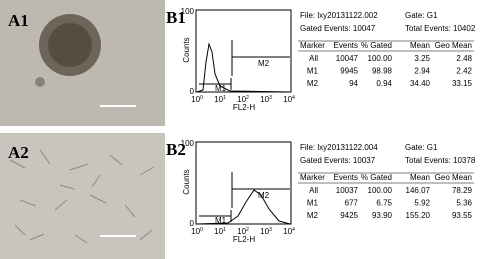  Describe the element at coordinates (464, 58) in the screenshot. I see `table-cell: 2.48` at that location.